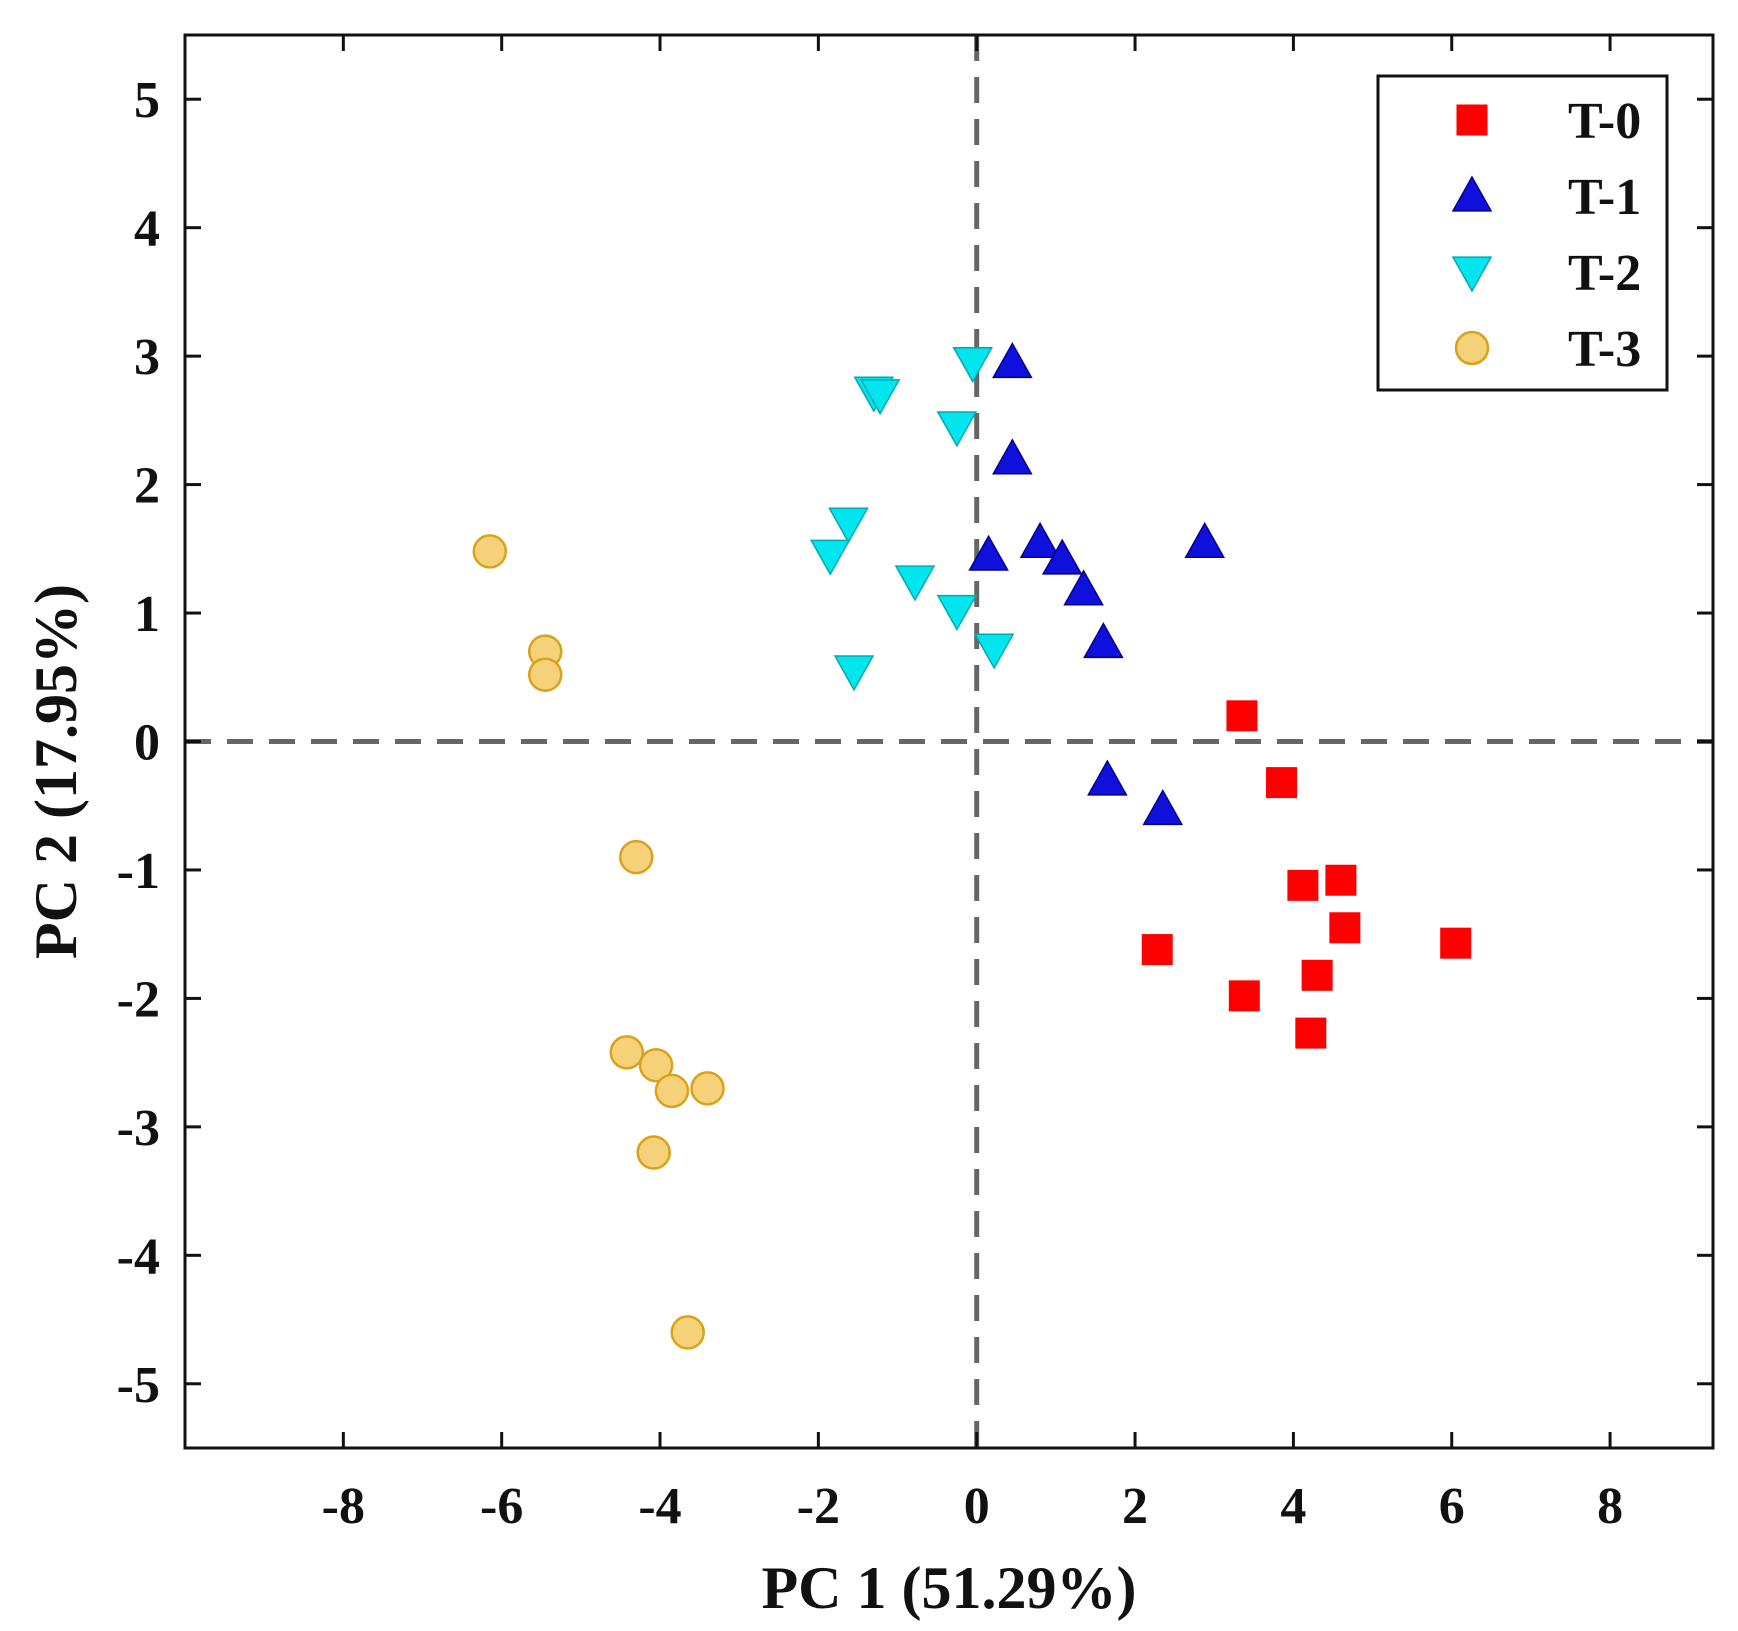 The height and width of the screenshot is (1631, 1738). Describe the element at coordinates (138, 1256) in the screenshot. I see `y-tick-label: -4` at that location.